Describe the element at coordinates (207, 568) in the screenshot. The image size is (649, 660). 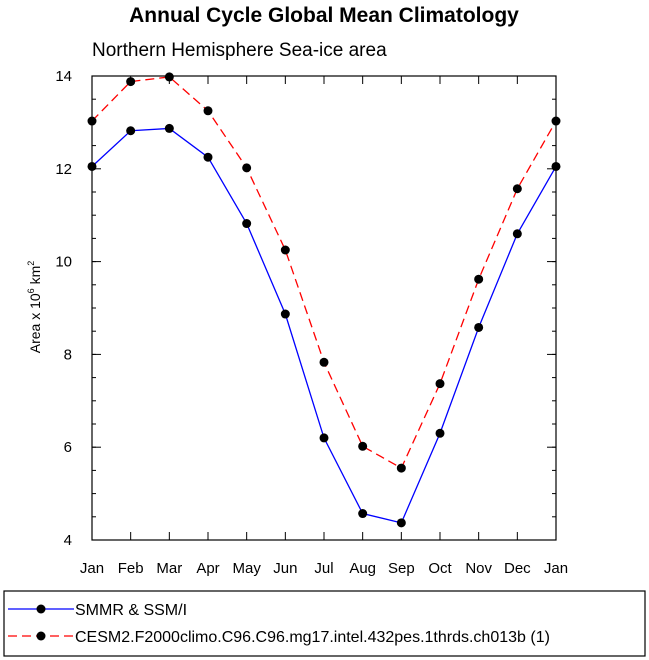
I see `x-tick-label: Apr` at that location.